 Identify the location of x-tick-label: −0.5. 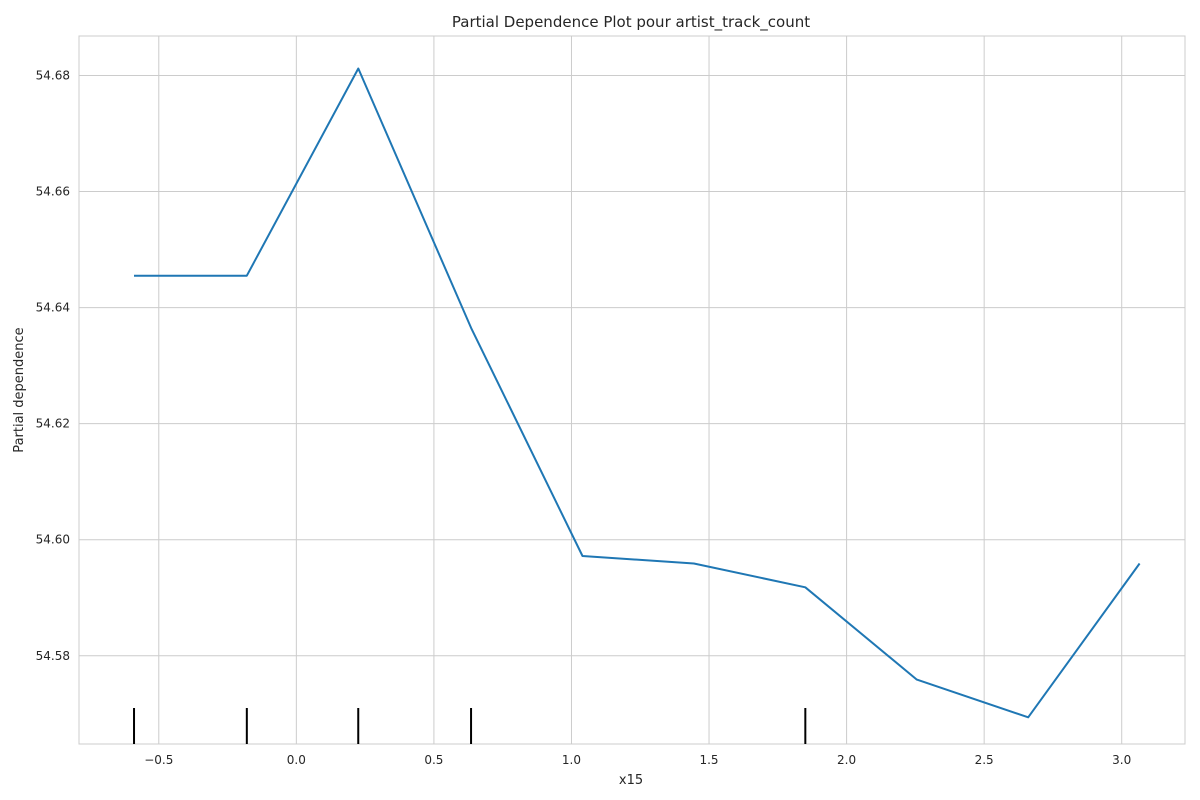
(158, 760).